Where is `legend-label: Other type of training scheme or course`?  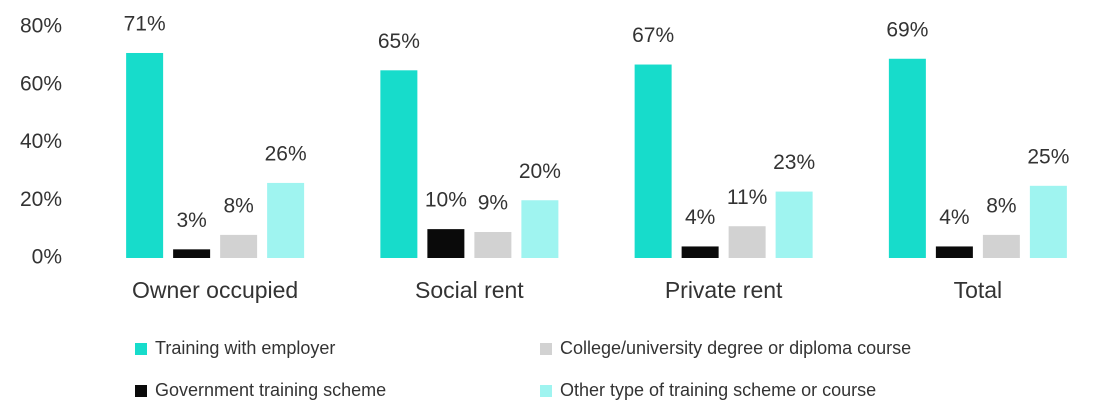
legend-label: Other type of training scheme or course is located at coordinates (718, 390).